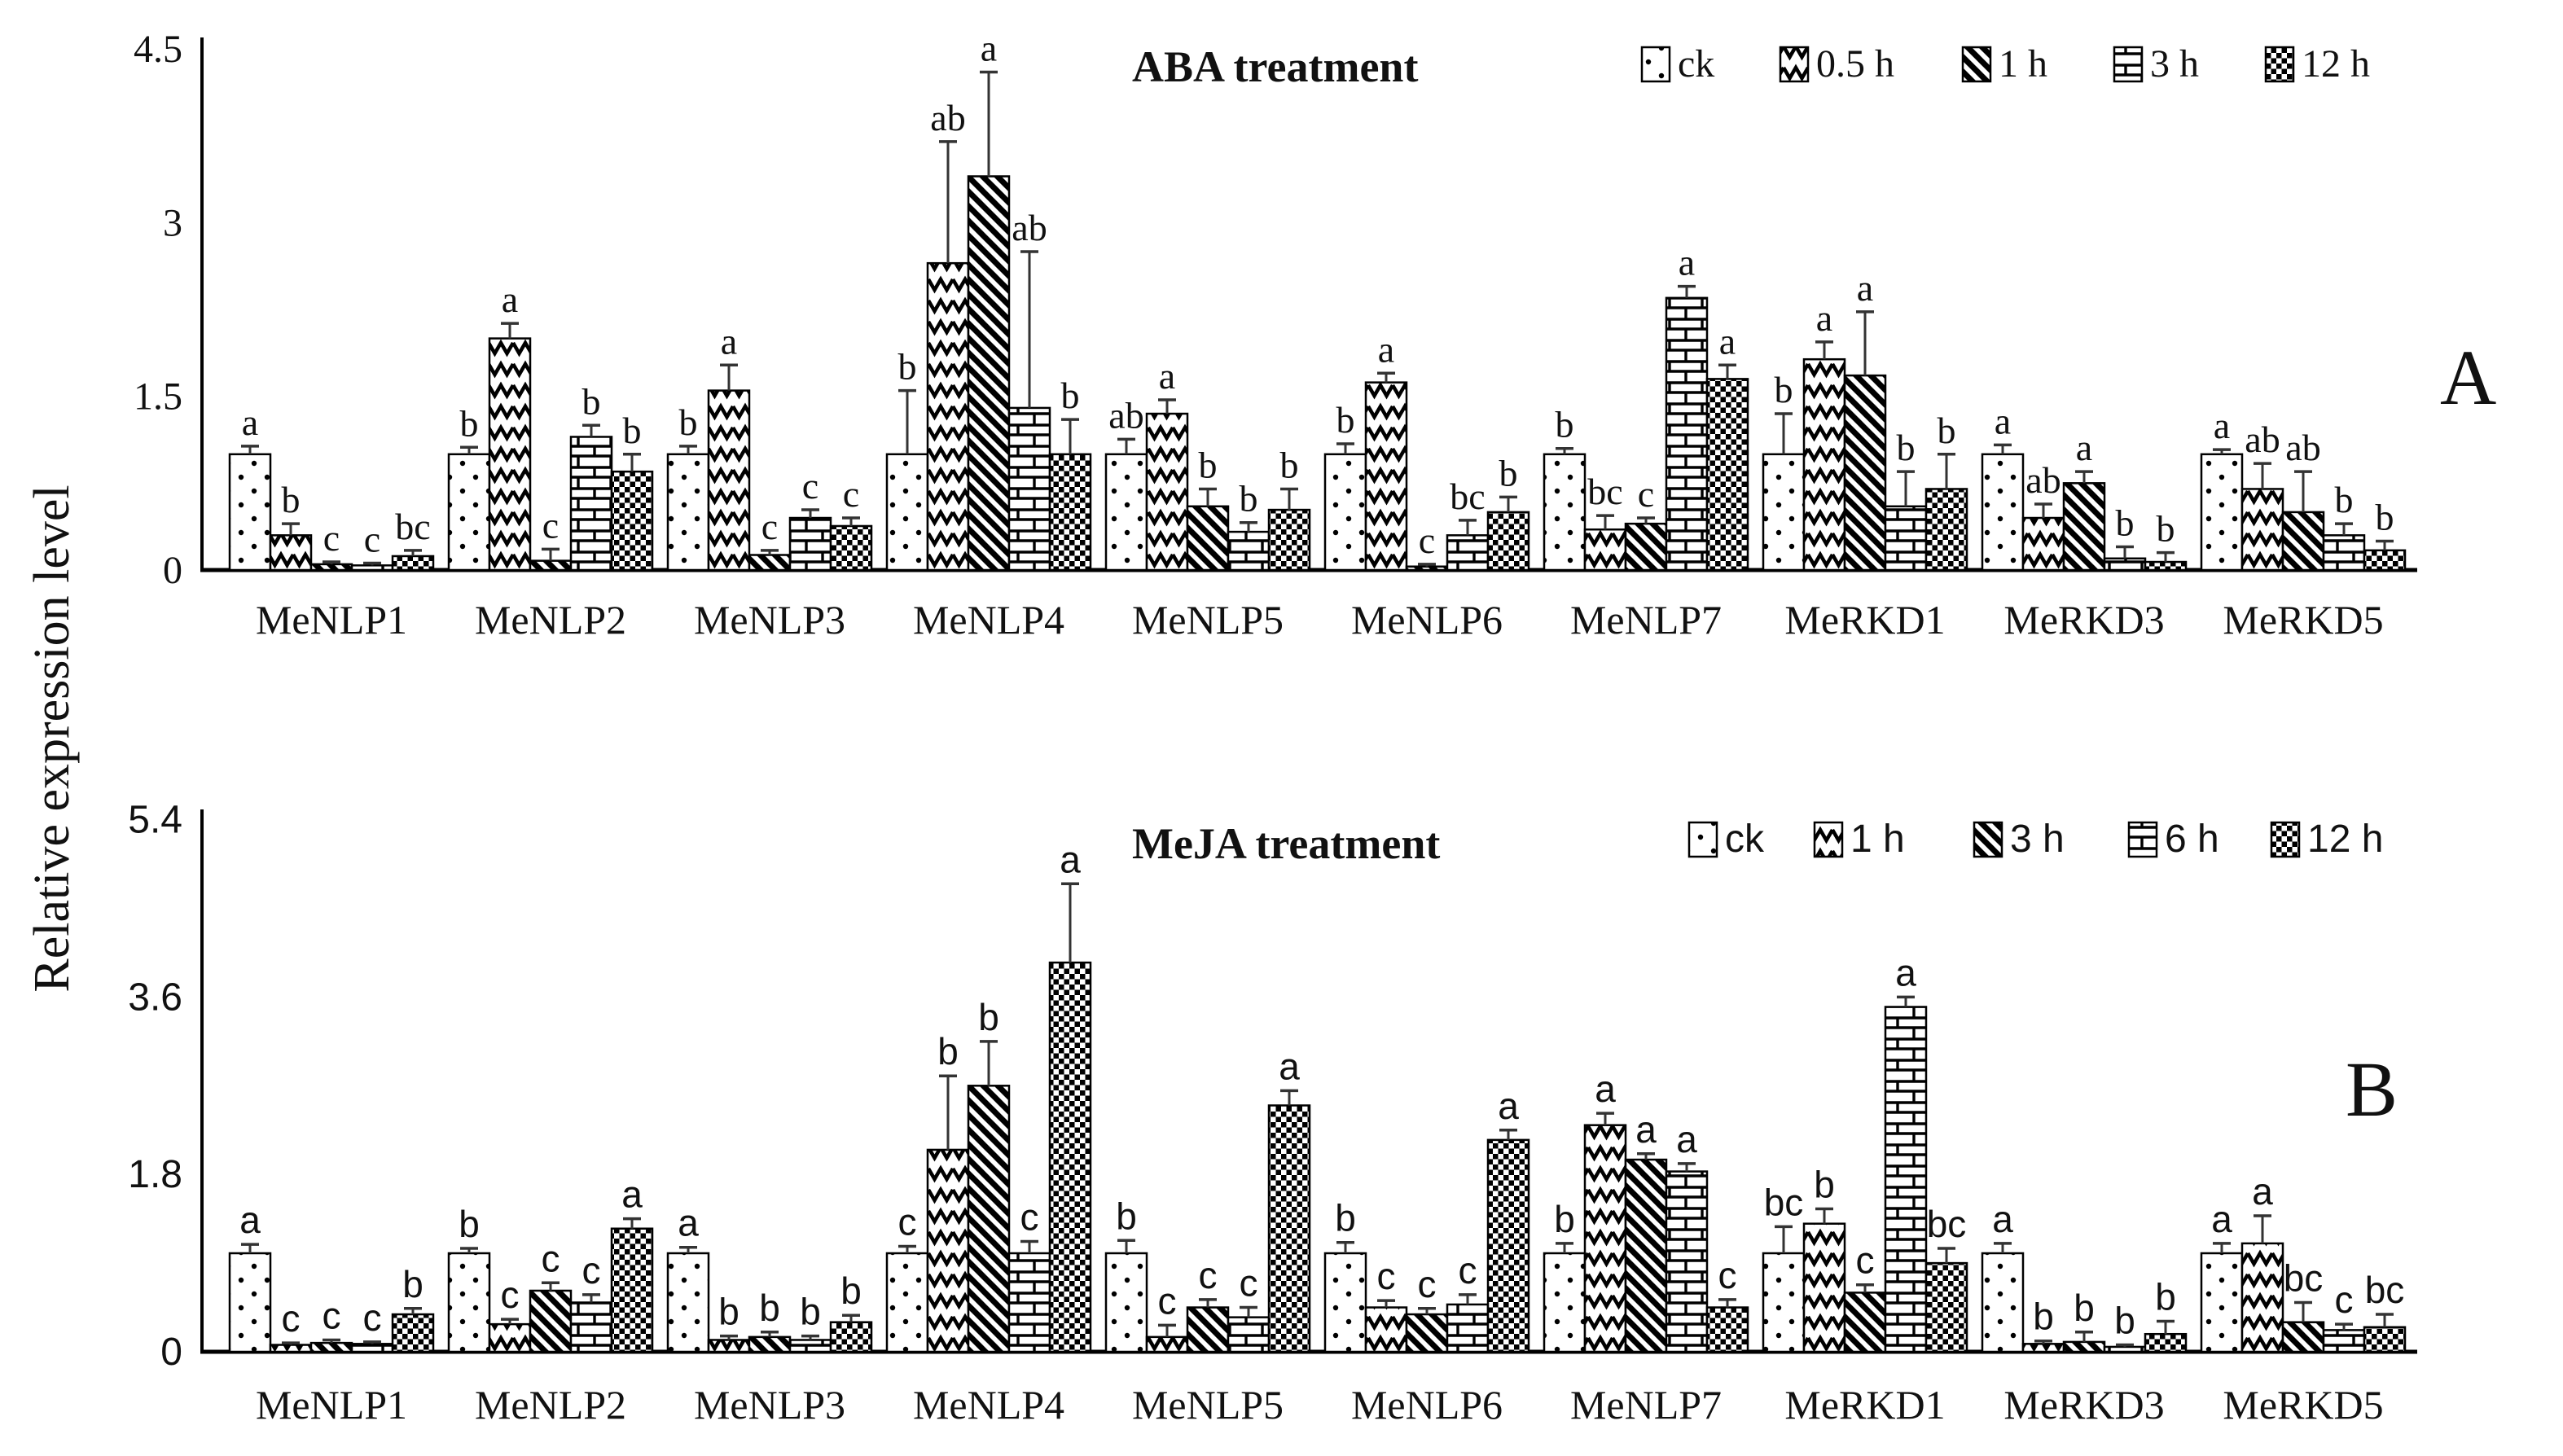 The image size is (2563, 1456). I want to click on category-label: MeNLP4, so click(988, 1404).